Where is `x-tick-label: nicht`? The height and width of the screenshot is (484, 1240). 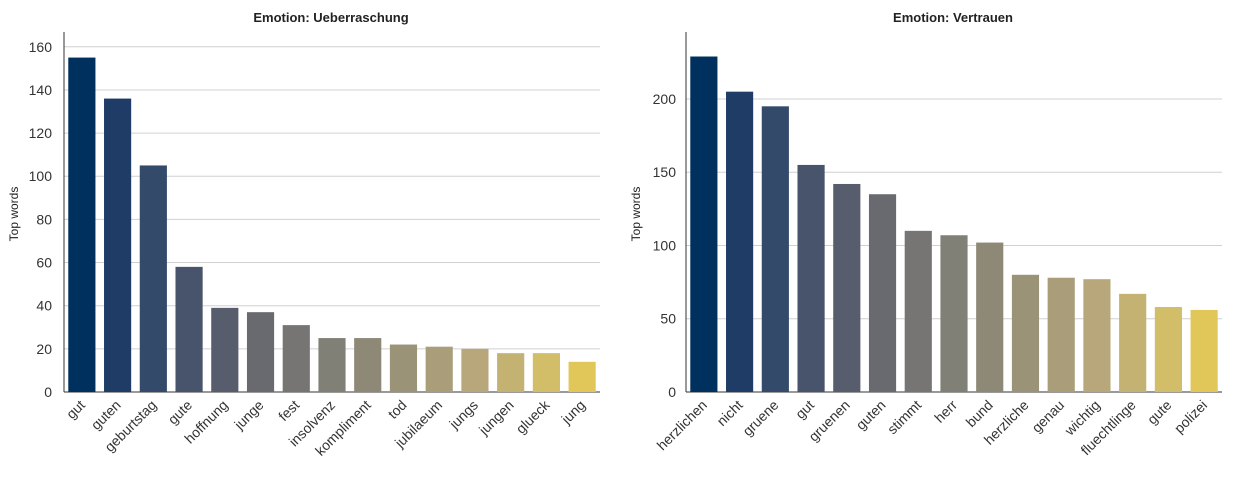
x-tick-label: nicht is located at coordinates (729, 413).